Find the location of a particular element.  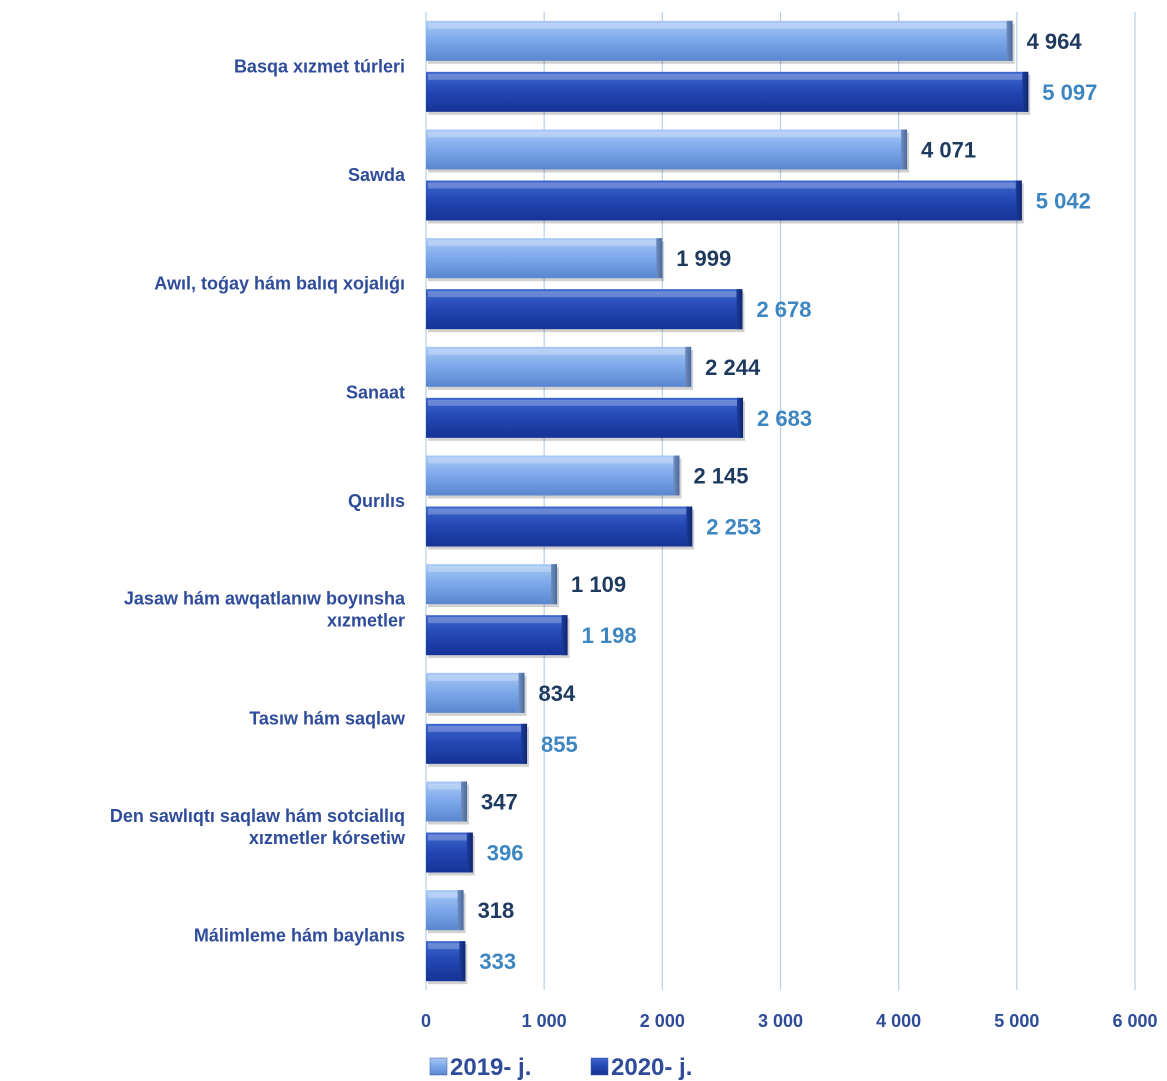

legend-label: 2020- j. is located at coordinates (651, 1067).